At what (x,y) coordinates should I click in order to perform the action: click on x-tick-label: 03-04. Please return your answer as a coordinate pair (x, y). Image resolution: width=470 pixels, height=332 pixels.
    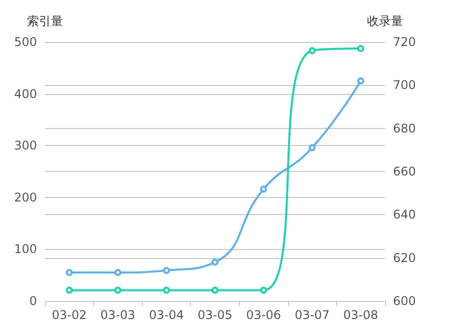
    Looking at the image, I should click on (166, 315).